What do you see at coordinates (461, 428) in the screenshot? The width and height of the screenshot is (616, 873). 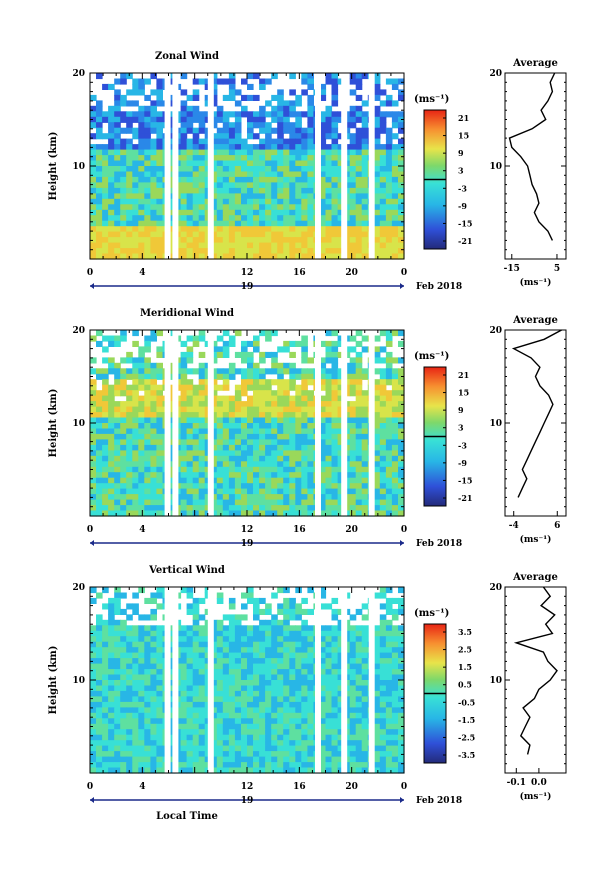 I see `colorbar-tick-label: 3` at bounding box center [461, 428].